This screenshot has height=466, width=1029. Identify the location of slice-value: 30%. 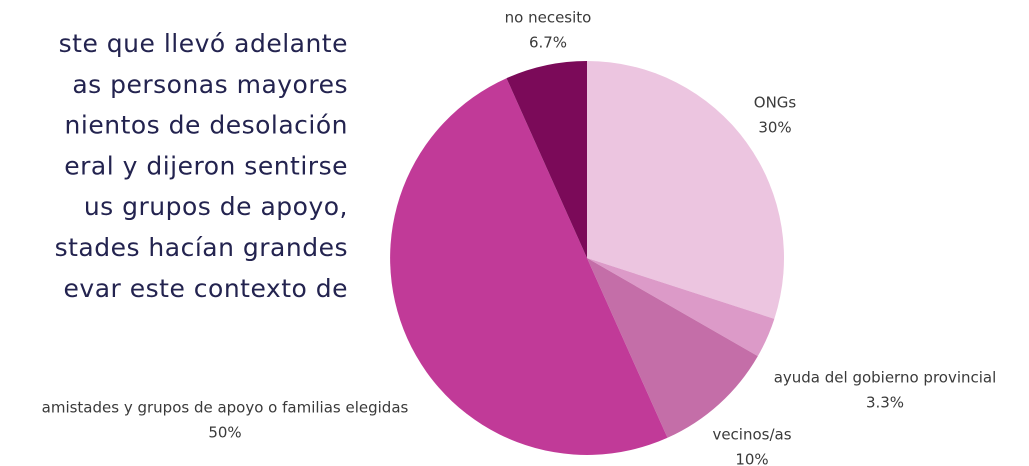
(774, 128).